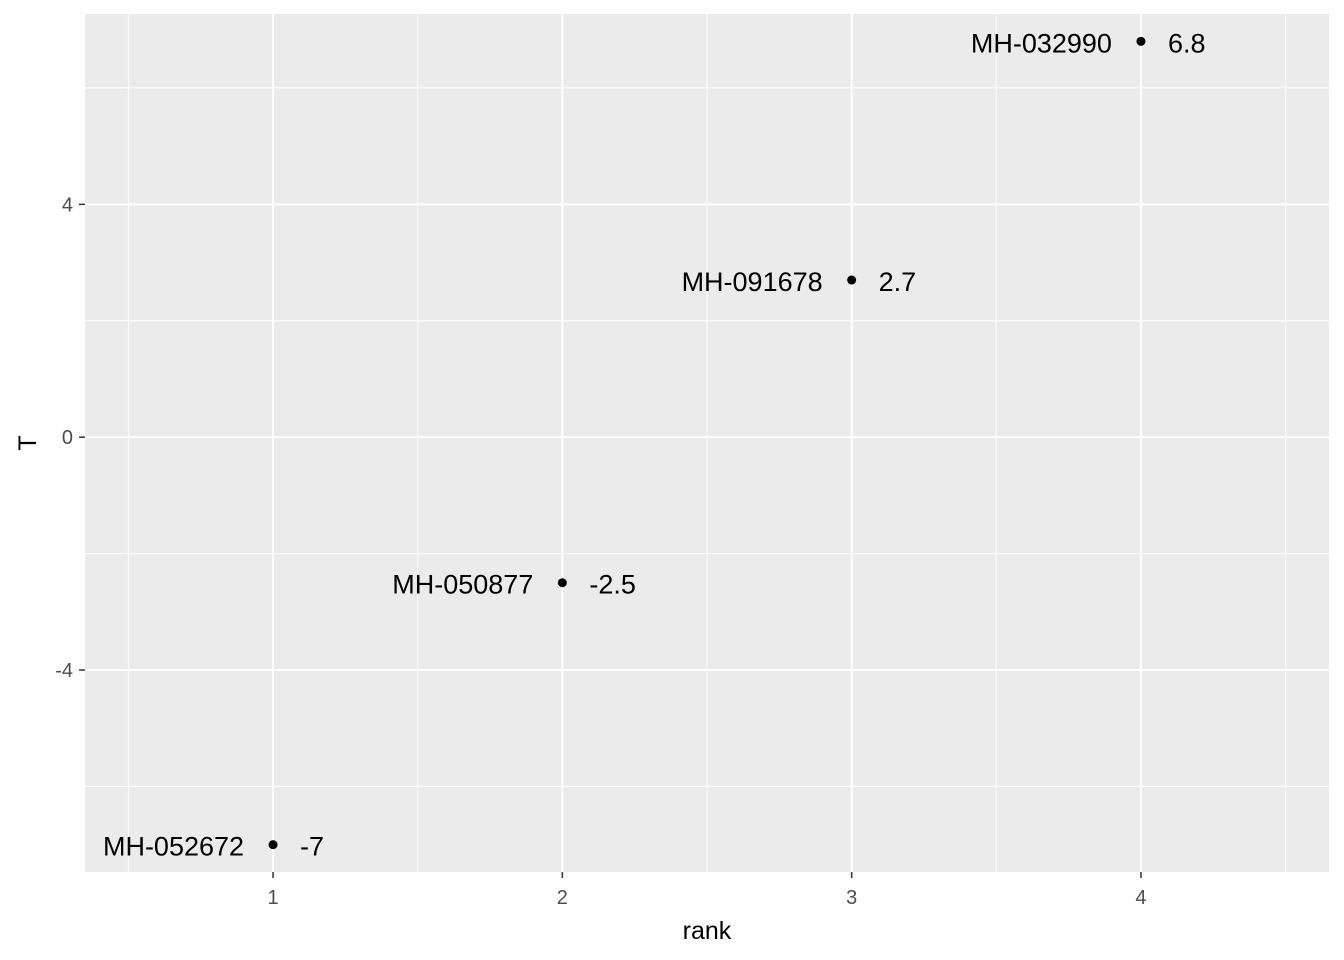 Image resolution: width=1344 pixels, height=960 pixels. I want to click on x-axis-ticks: 1 2 3 4, so click(707, 890).